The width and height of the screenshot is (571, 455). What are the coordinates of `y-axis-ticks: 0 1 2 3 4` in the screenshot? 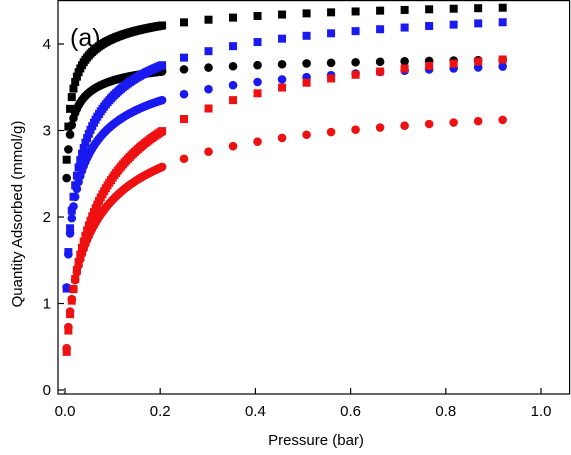 It's located at (53, 217).